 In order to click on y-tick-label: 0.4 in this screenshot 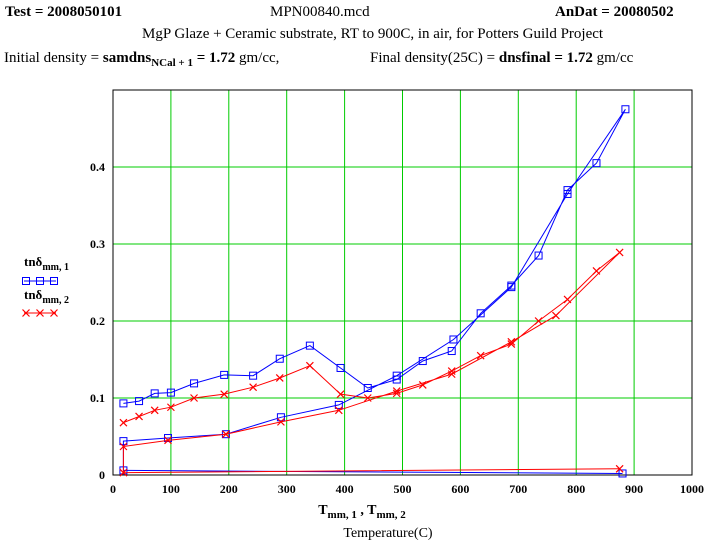, I will do `click(97, 167)`.